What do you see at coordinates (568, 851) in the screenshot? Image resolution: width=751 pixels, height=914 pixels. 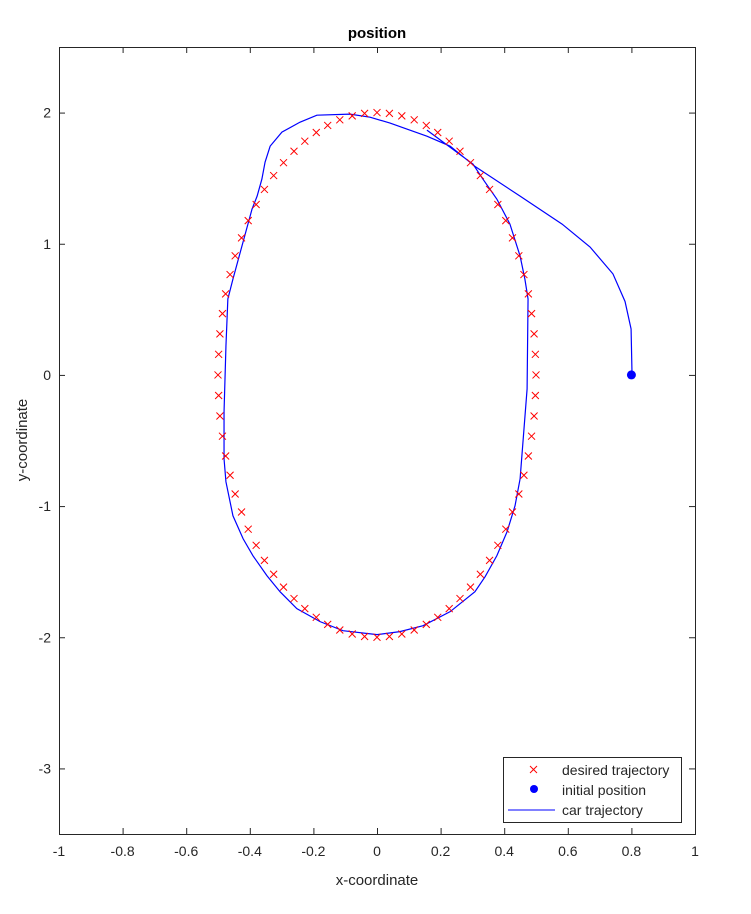 I see `x-tick-label: 0.6` at bounding box center [568, 851].